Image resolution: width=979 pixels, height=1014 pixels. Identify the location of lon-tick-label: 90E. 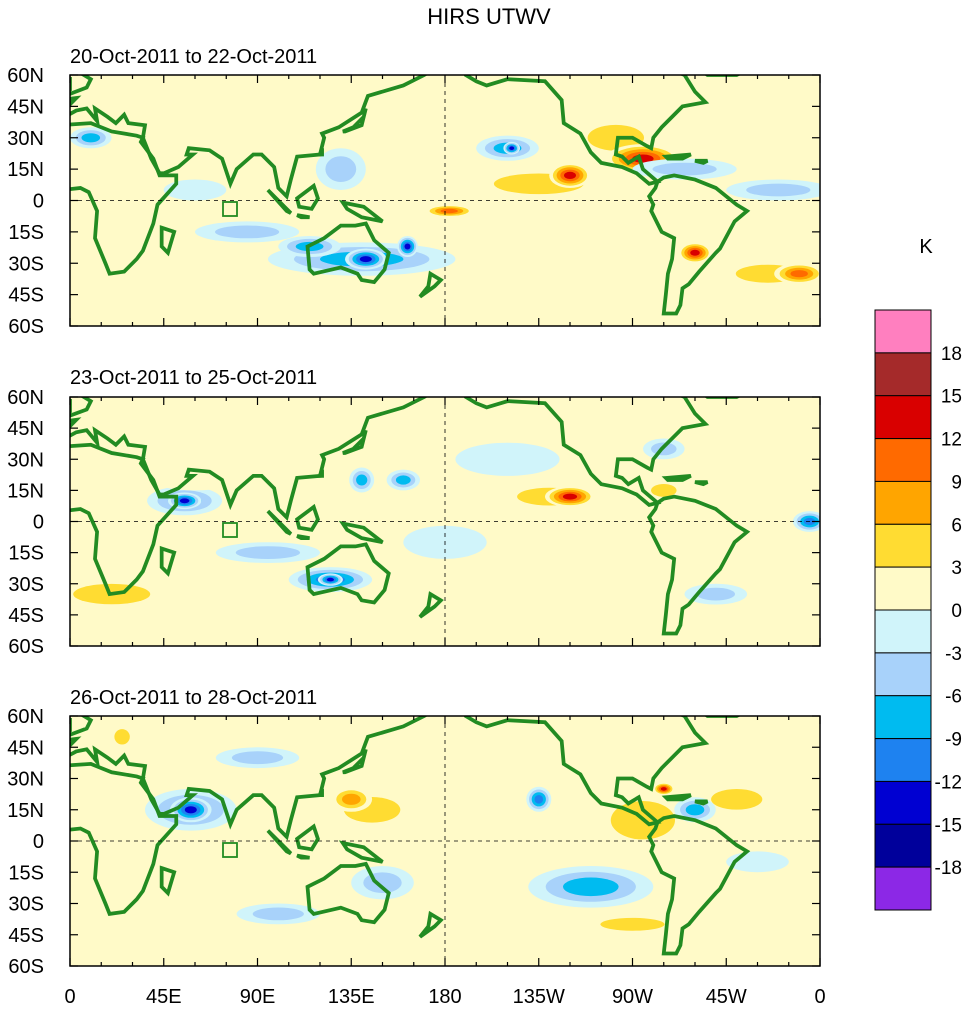
(258, 997).